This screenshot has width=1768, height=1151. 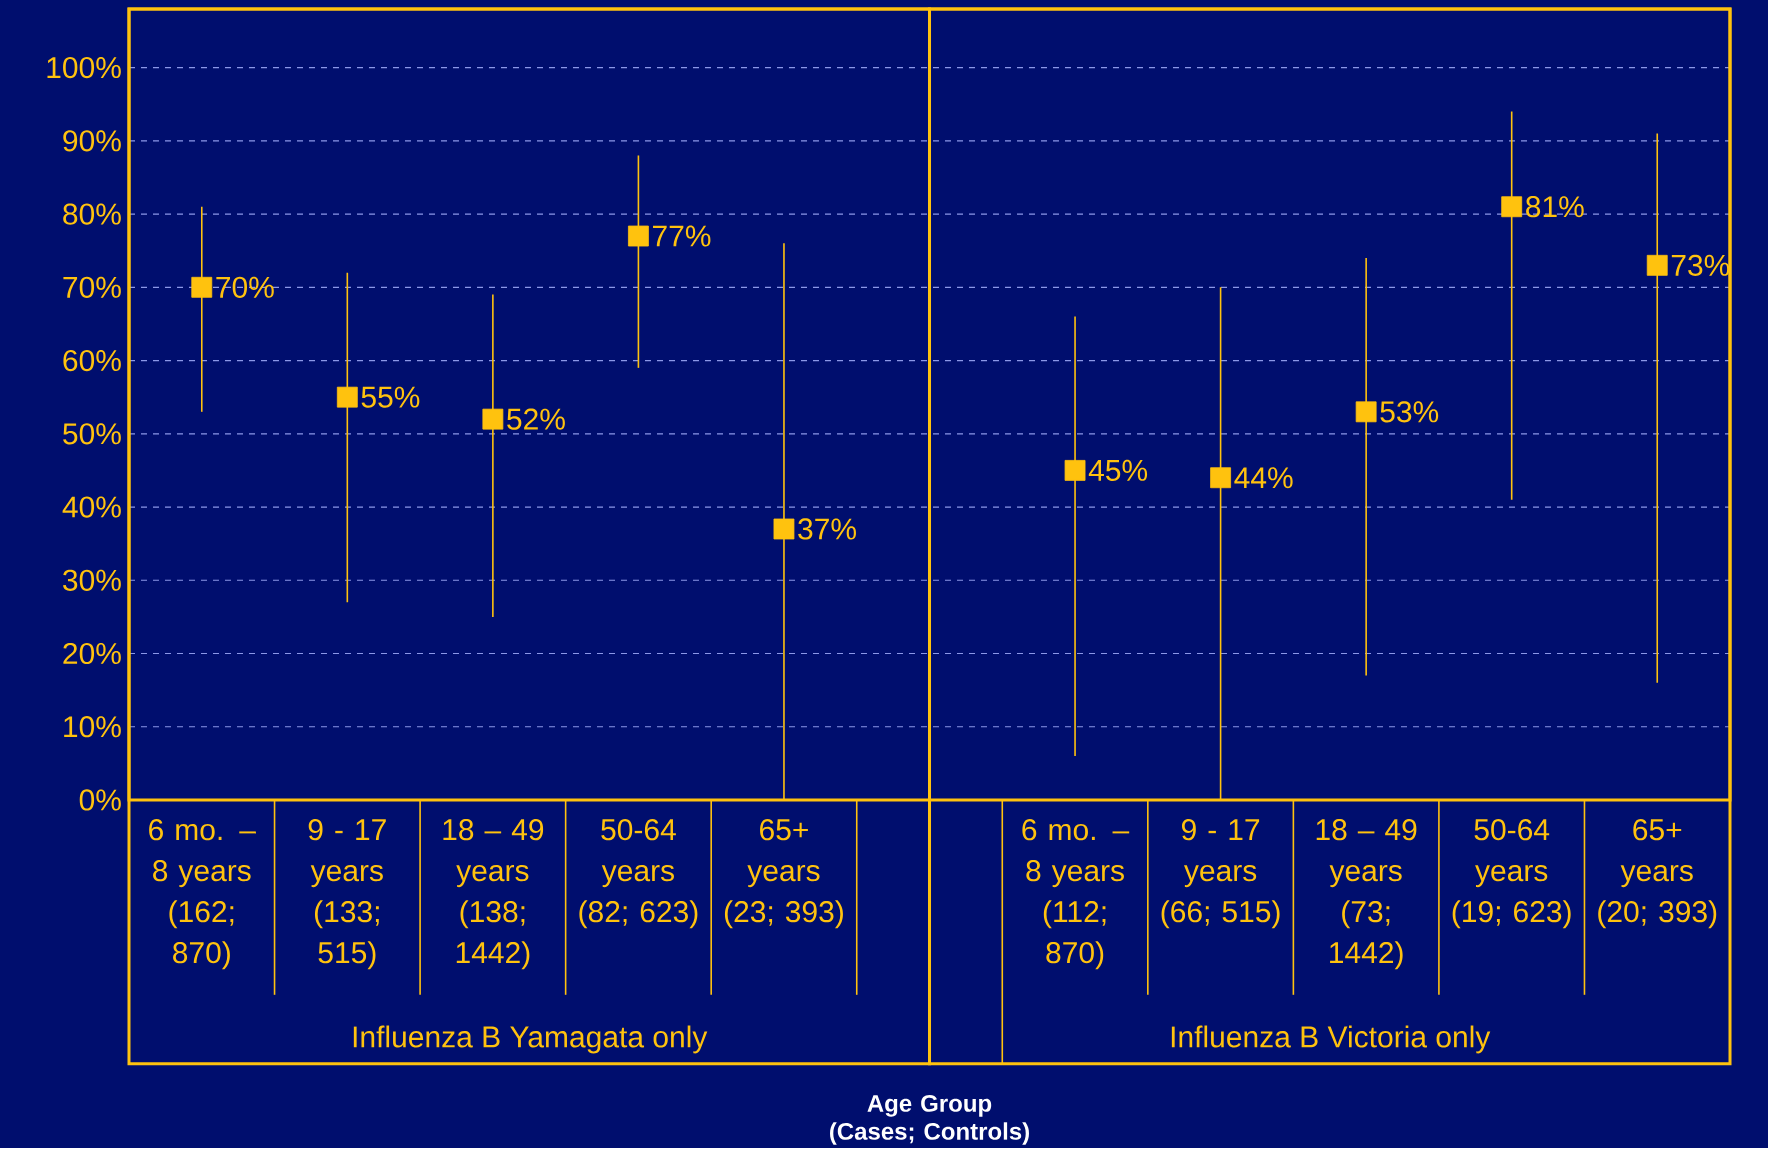 I want to click on data-label: 70%, so click(x=245, y=287).